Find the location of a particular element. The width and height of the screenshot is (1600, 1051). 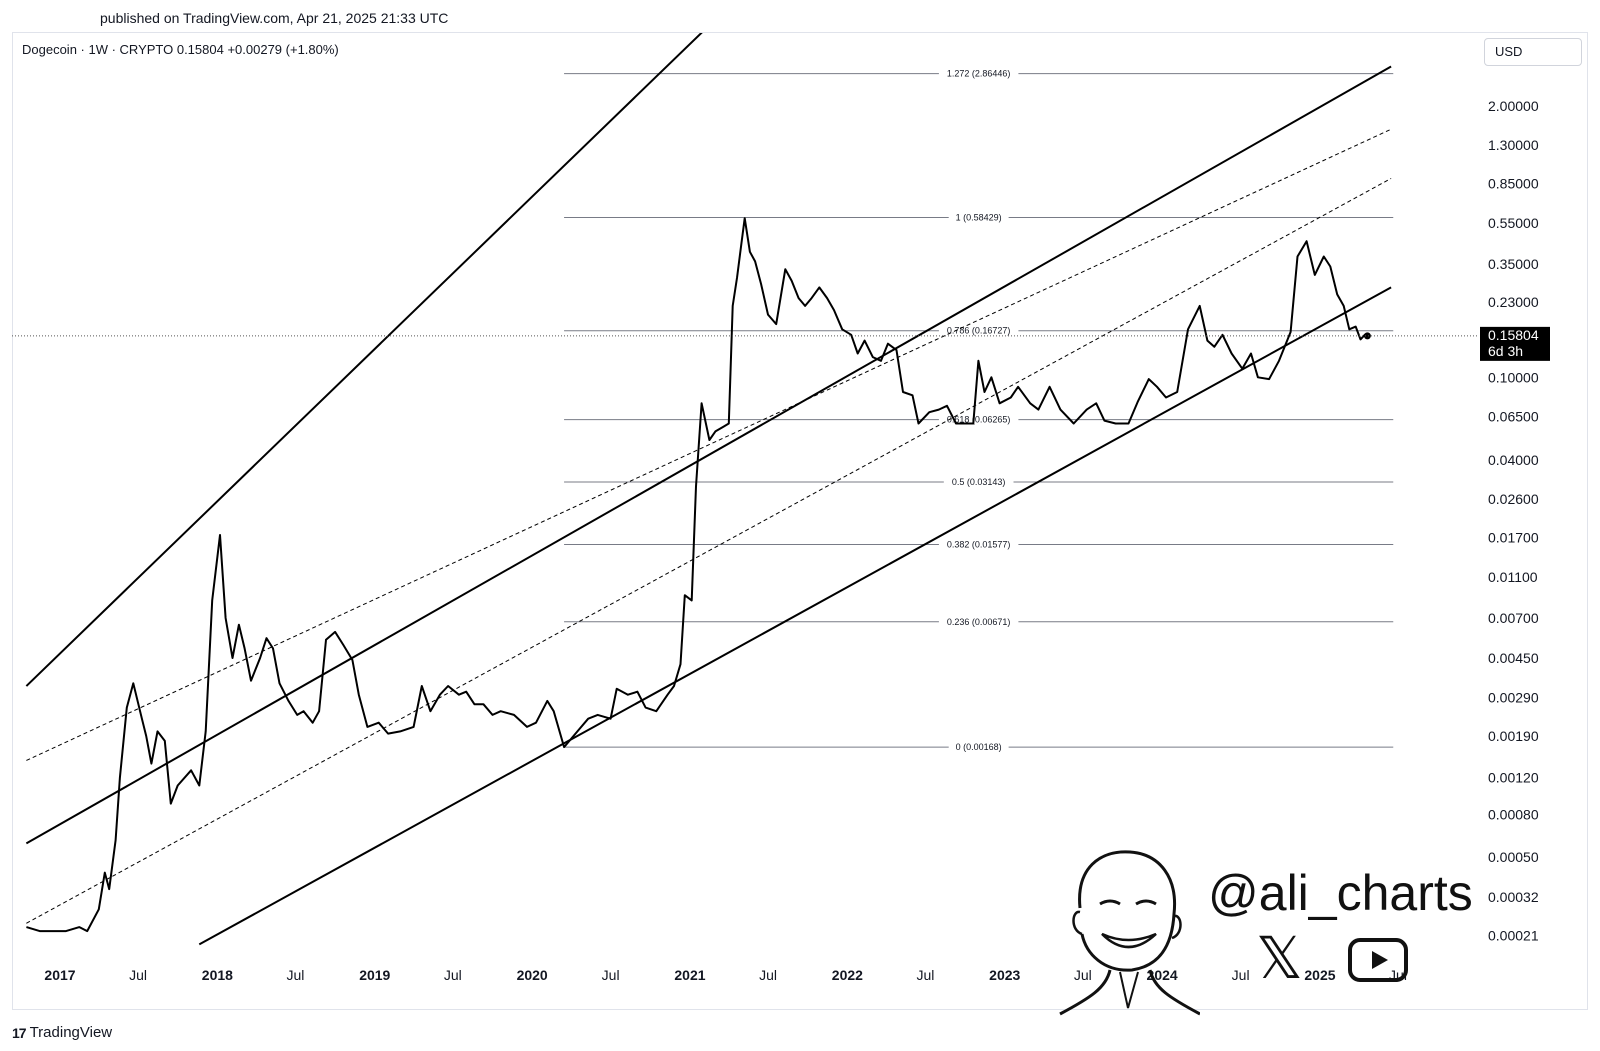

price-tick-label: 0.00190 is located at coordinates (1513, 736).